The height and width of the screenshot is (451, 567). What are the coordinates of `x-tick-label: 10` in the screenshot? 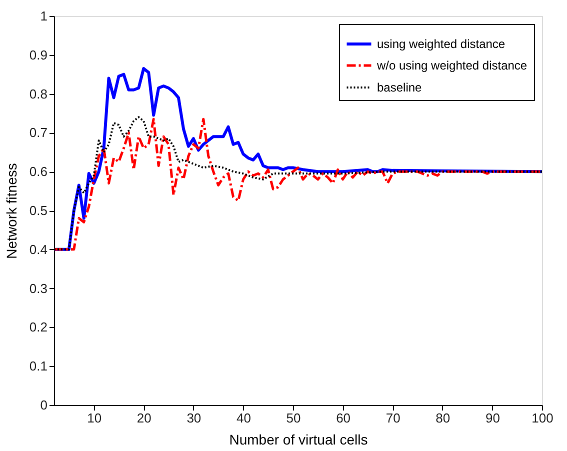 It's located at (94, 418).